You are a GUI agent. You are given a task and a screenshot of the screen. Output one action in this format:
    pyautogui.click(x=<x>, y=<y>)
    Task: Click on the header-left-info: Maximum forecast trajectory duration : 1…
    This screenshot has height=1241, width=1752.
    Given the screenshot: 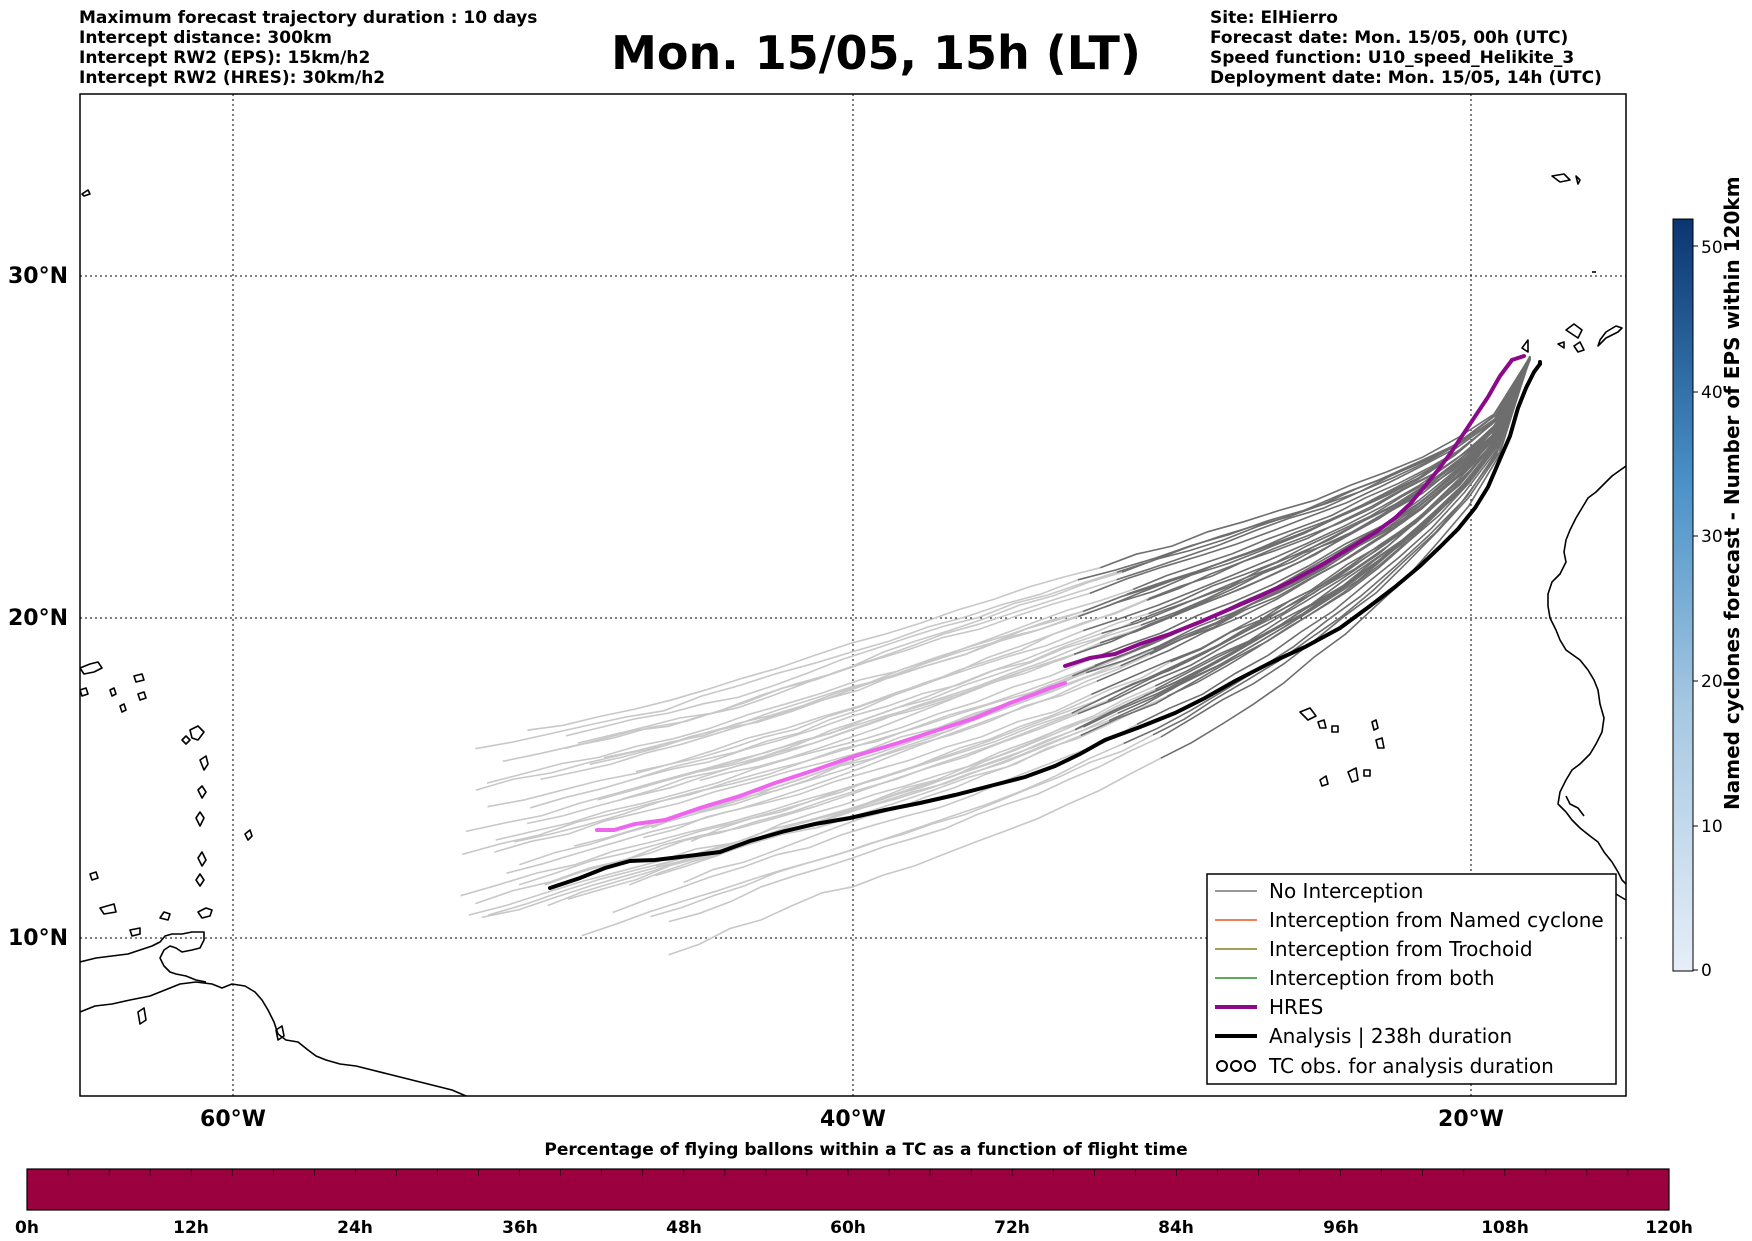 What is the action you would take?
    pyautogui.click(x=308, y=48)
    